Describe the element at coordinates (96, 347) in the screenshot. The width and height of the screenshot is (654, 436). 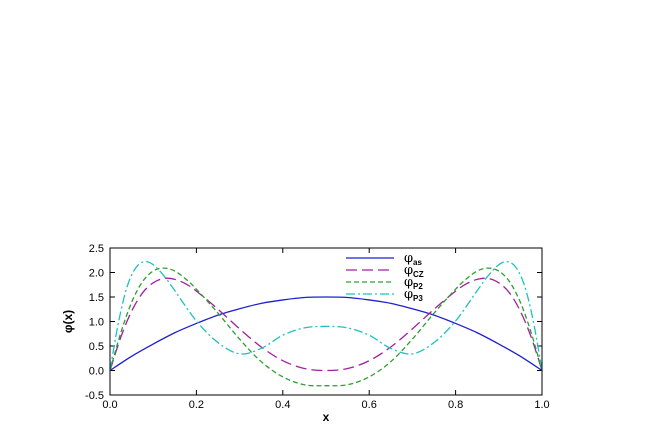
I see `y-tick-label: 0.5` at that location.